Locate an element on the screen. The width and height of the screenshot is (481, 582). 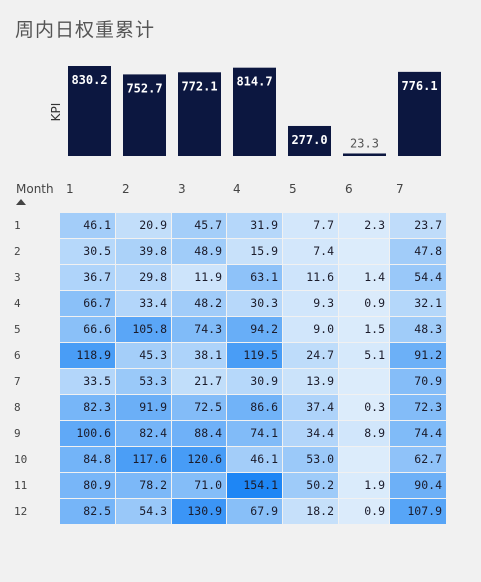
sort-ascending-icon is located at coordinates (21, 202).